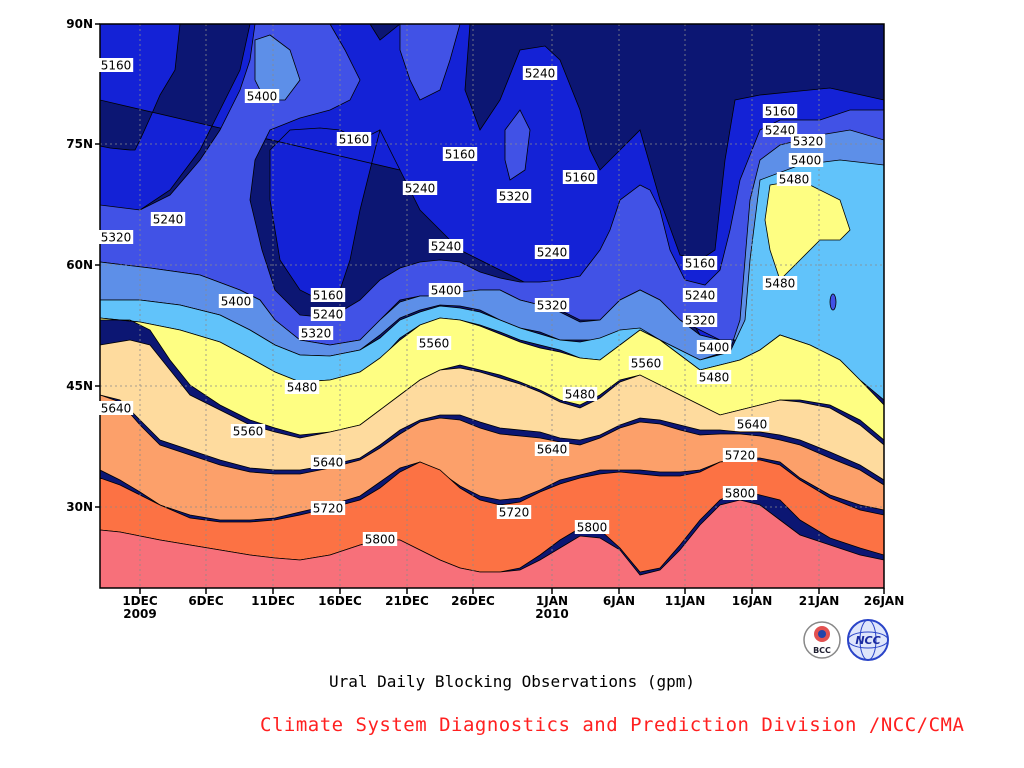 The height and width of the screenshot is (768, 1024). What do you see at coordinates (79, 265) in the screenshot?
I see `y-tick-label: 60N` at bounding box center [79, 265].